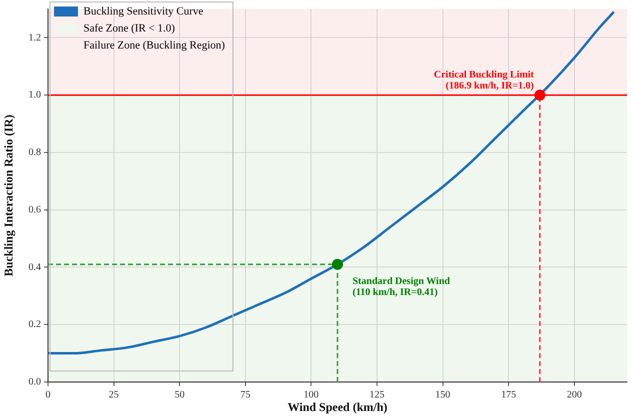 The image size is (633, 417). What do you see at coordinates (311, 395) in the screenshot?
I see `x-tick-label: 100` at bounding box center [311, 395].